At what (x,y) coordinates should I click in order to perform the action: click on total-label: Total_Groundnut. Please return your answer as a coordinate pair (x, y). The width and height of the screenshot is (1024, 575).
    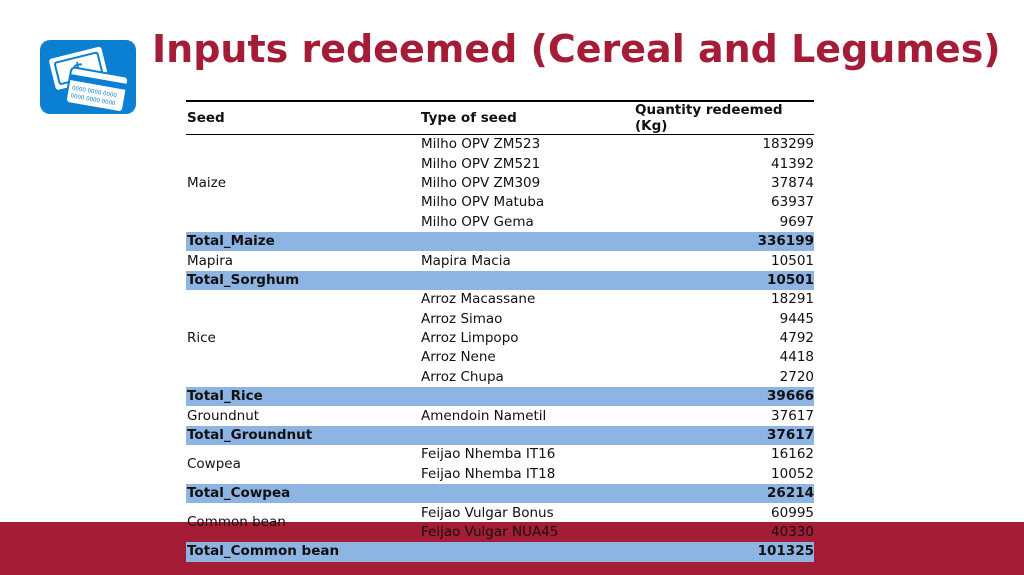
    Looking at the image, I should click on (303, 435).